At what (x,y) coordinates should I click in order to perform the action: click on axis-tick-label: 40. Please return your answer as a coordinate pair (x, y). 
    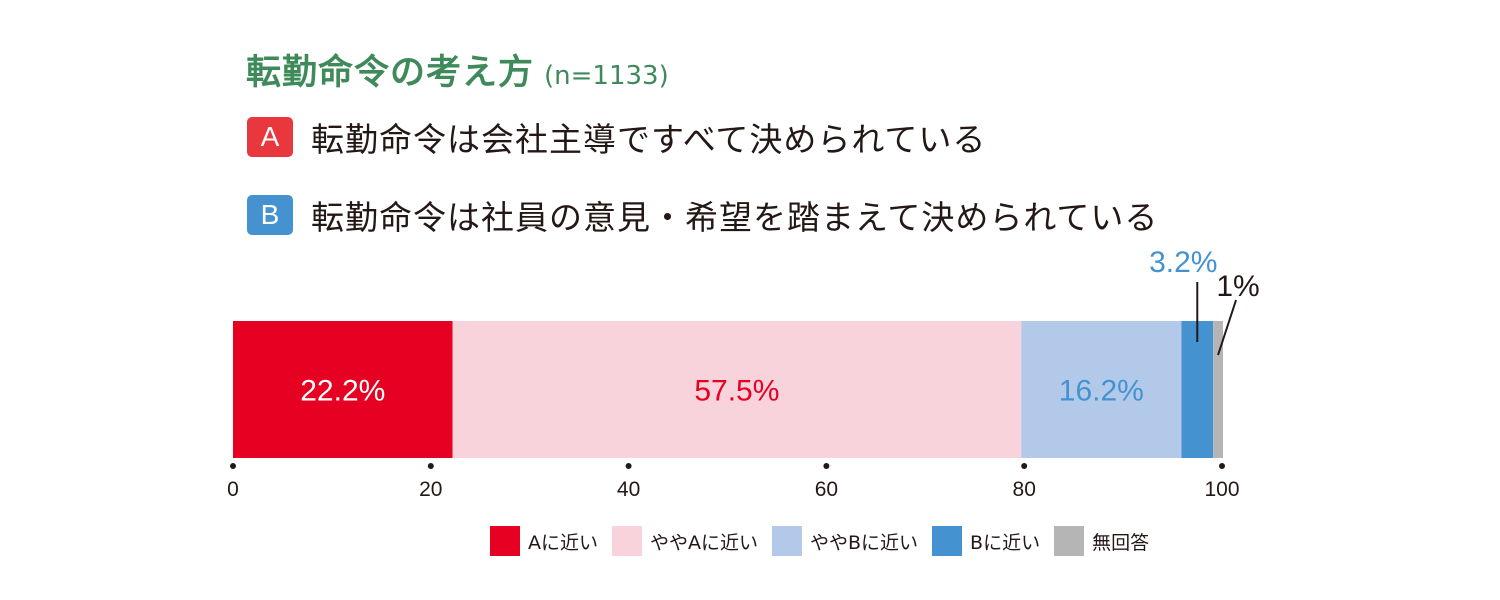
    Looking at the image, I should click on (628, 489).